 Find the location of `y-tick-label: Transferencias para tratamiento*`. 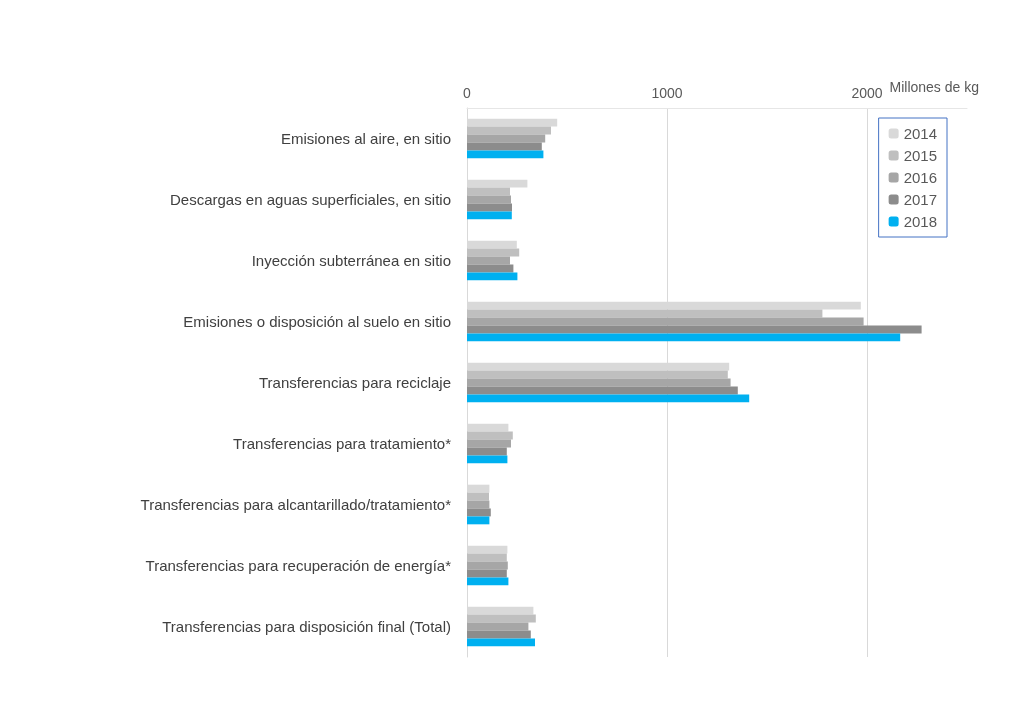

y-tick-label: Transferencias para tratamiento* is located at coordinates (342, 443).